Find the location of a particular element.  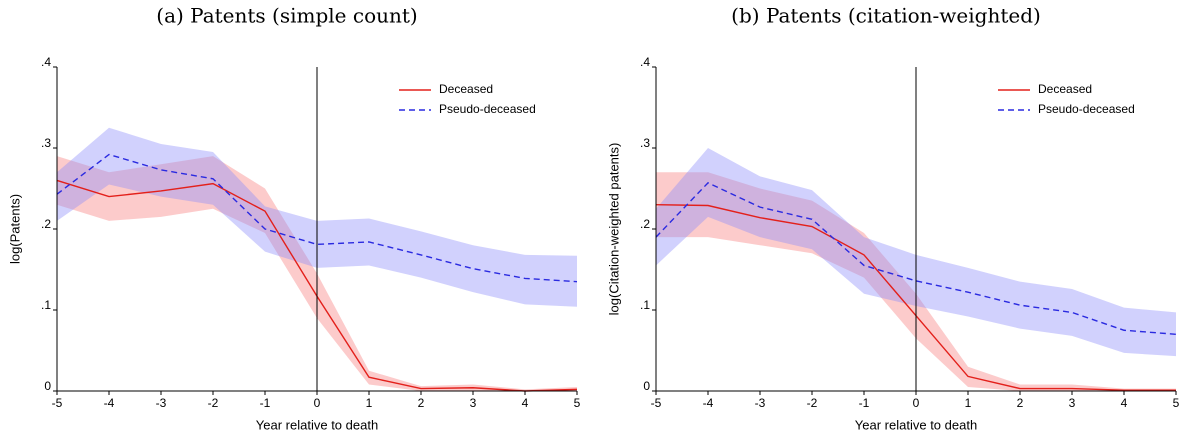

chart-title: (a) Patents (simple count) is located at coordinates (286, 16).